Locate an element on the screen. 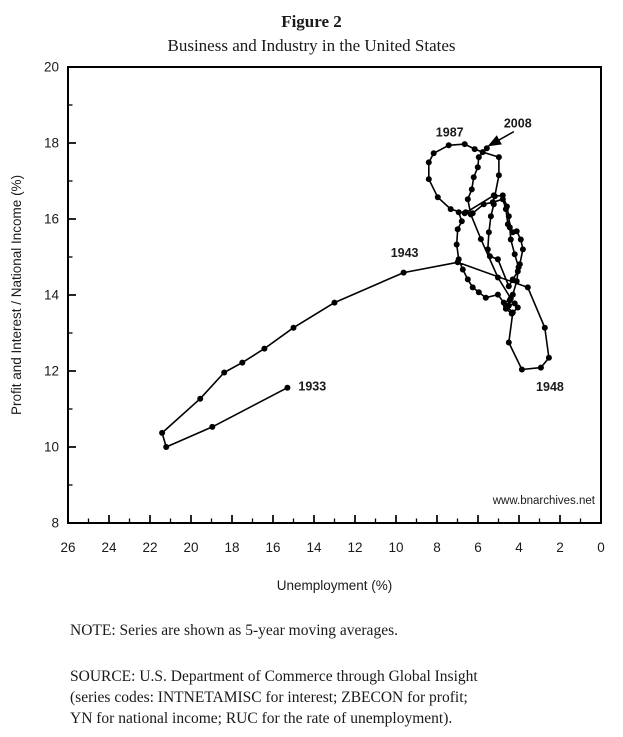 The height and width of the screenshot is (737, 623). year-label-2008: 2008 is located at coordinates (518, 124).